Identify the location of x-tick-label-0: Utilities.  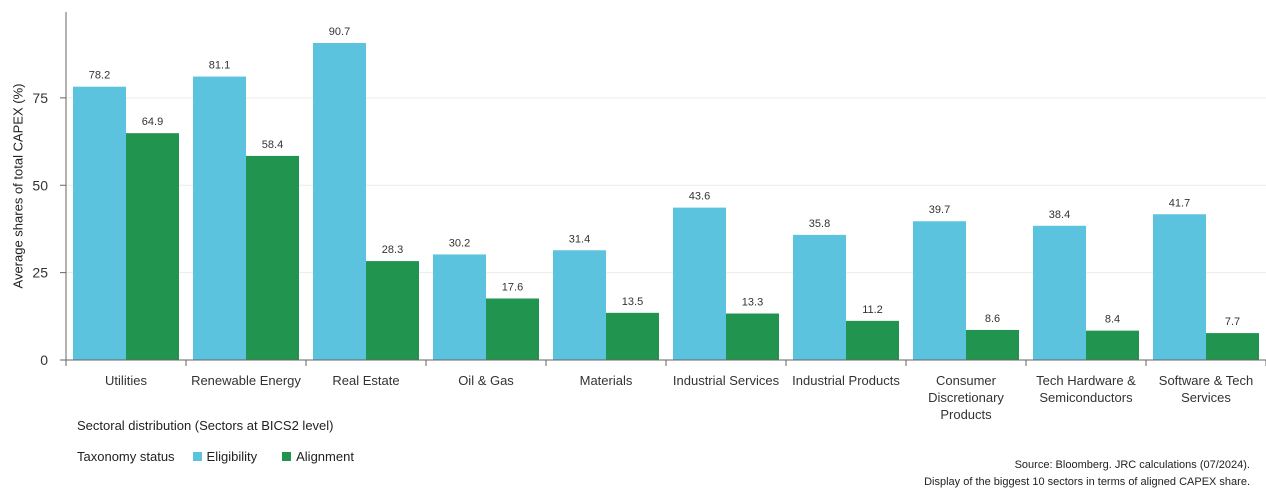
(126, 380).